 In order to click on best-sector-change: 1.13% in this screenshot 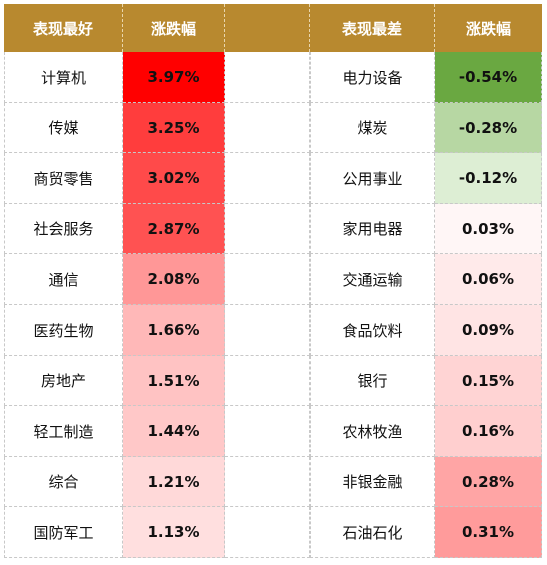, I will do `click(174, 532)`.